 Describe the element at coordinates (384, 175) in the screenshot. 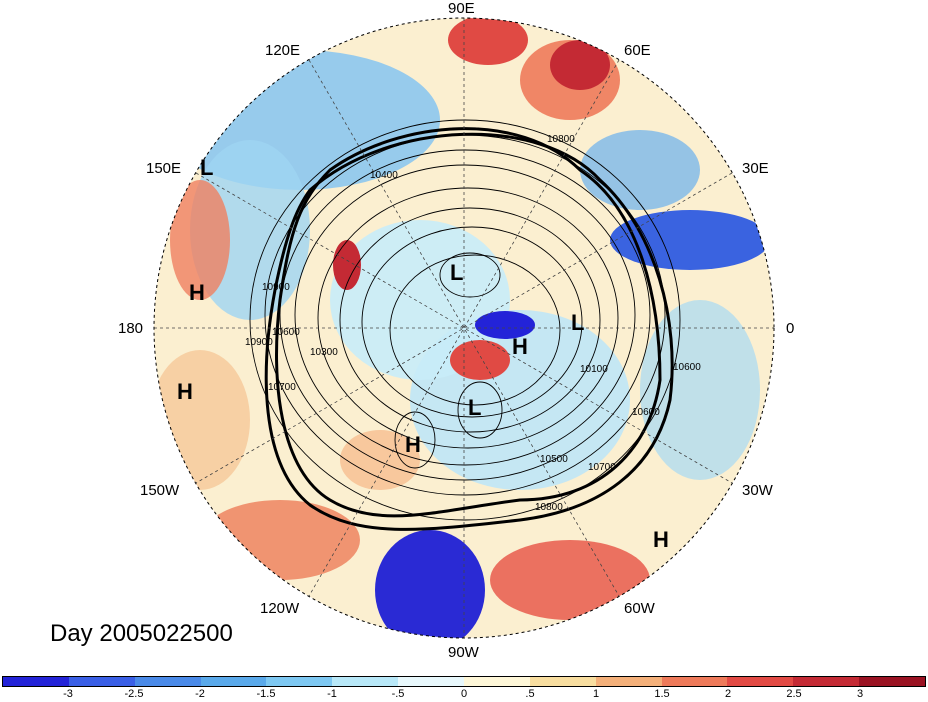

I see `contour-label: 10400` at that location.